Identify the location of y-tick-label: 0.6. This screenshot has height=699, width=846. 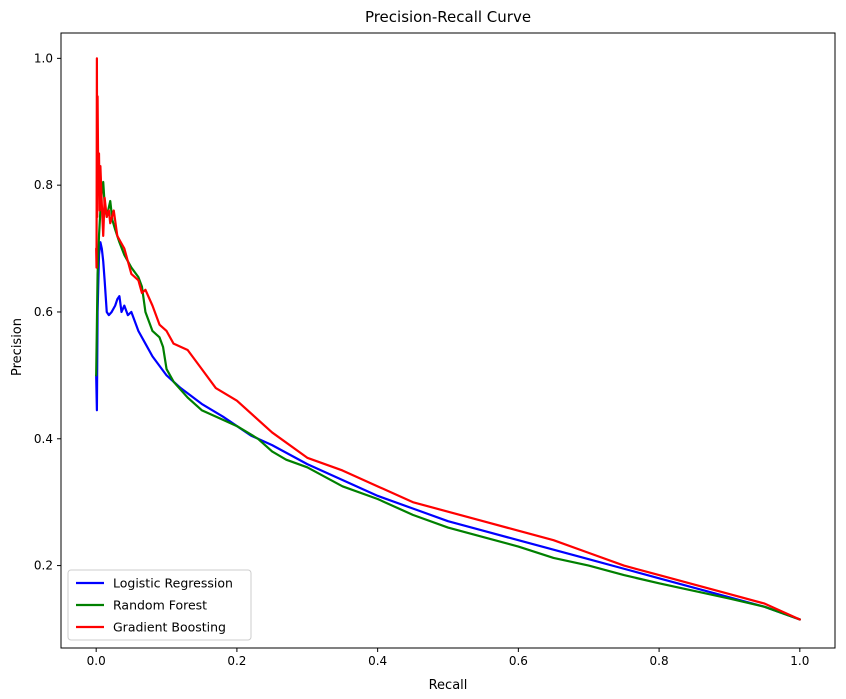
(43, 312).